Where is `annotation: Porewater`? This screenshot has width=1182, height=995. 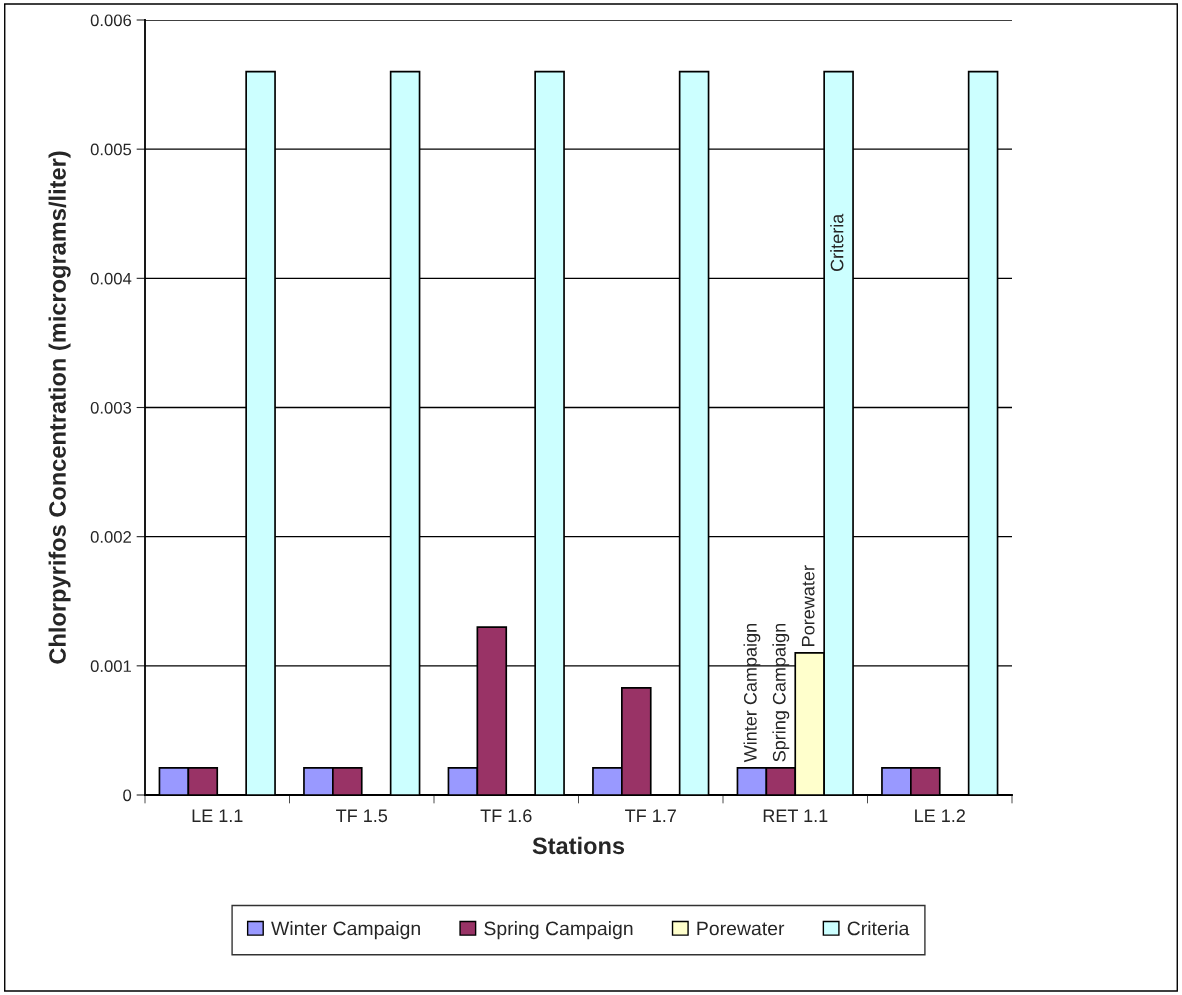 annotation: Porewater is located at coordinates (808, 605).